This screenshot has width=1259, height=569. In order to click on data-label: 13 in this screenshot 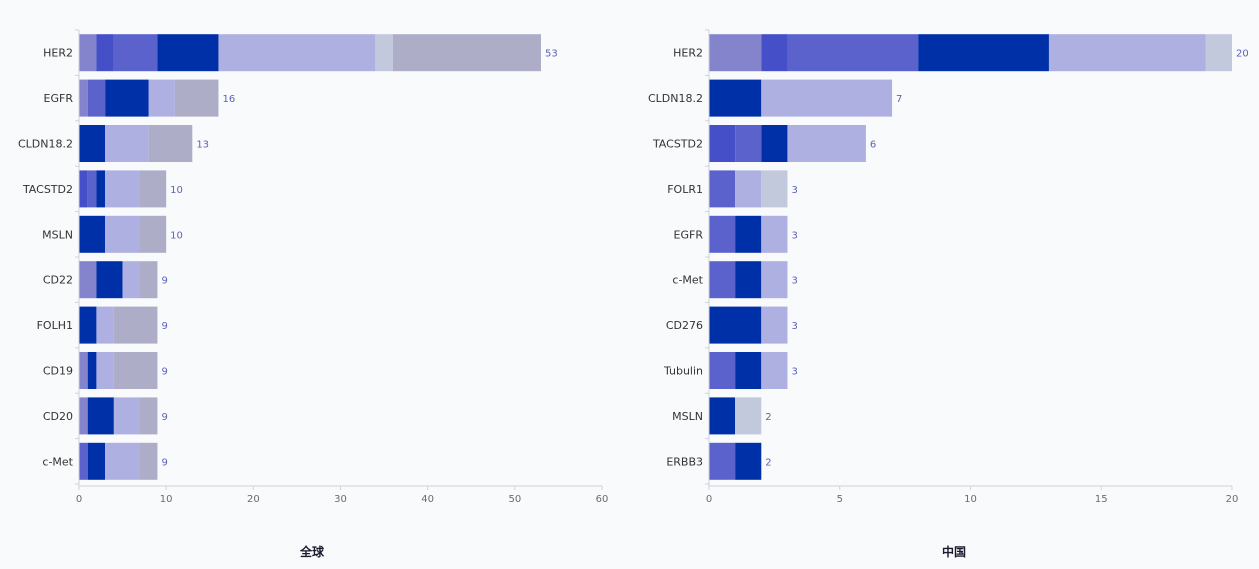, I will do `click(202, 145)`.